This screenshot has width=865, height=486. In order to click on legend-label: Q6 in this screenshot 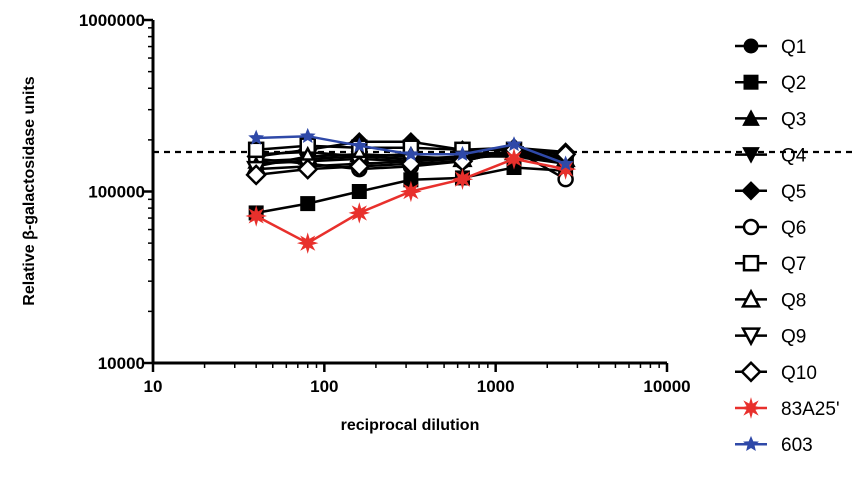, I will do `click(793, 228)`.